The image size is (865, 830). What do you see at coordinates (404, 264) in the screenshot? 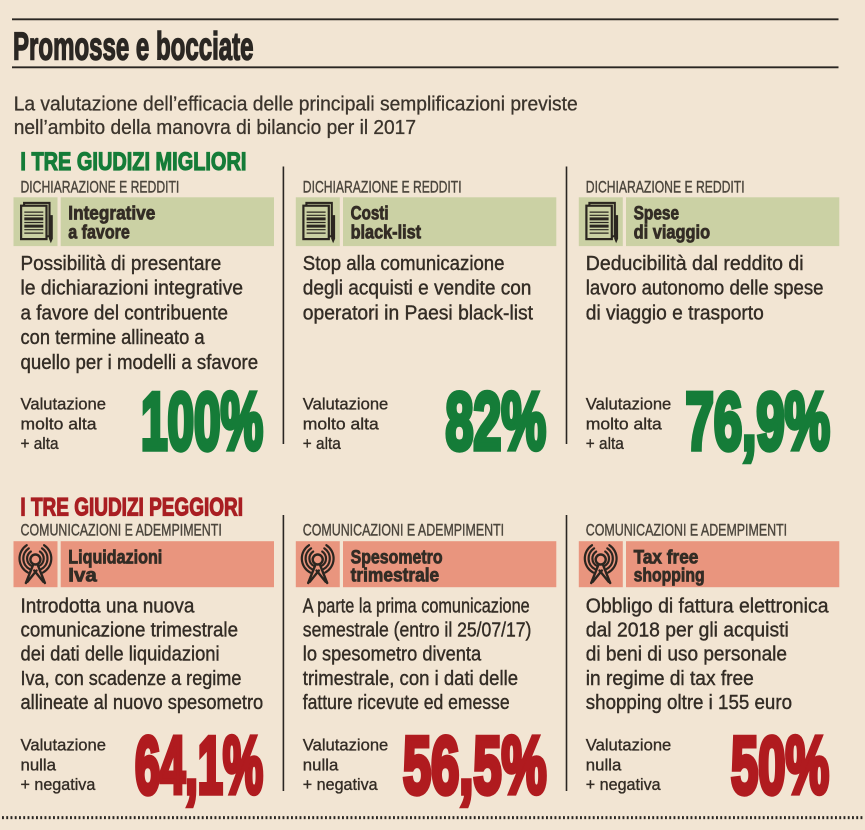
I see `svg-text: Stop alla comunicazione` at bounding box center [404, 264].